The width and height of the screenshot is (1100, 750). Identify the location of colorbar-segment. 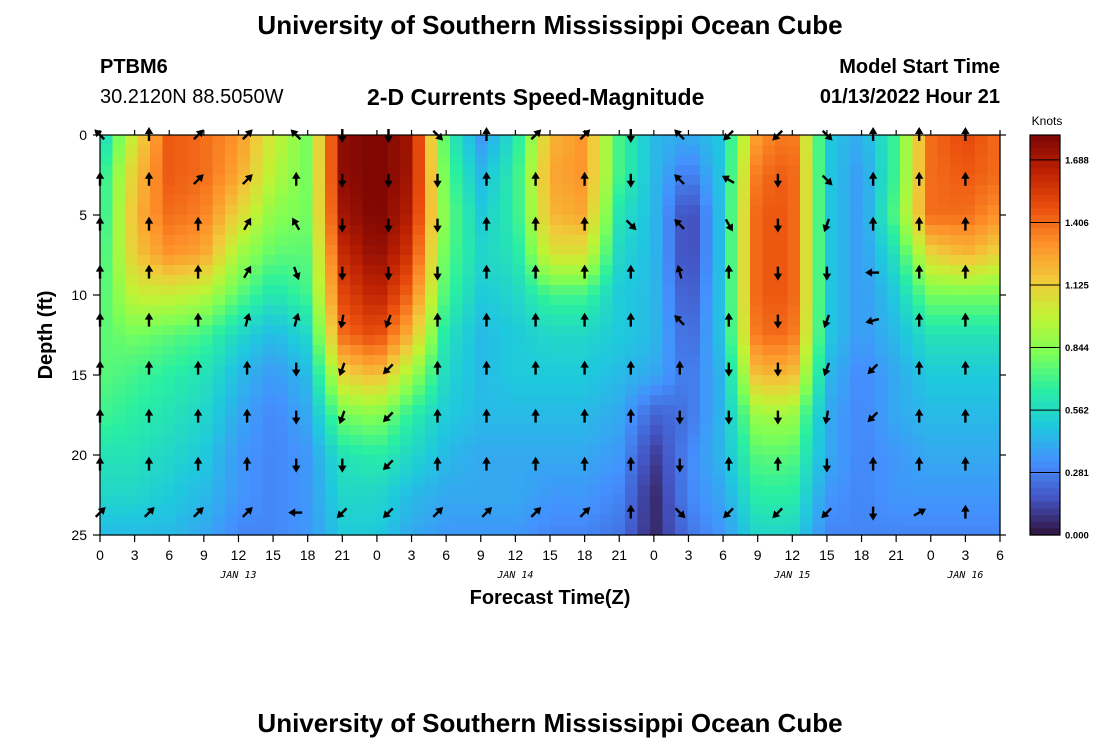
(1045, 245).